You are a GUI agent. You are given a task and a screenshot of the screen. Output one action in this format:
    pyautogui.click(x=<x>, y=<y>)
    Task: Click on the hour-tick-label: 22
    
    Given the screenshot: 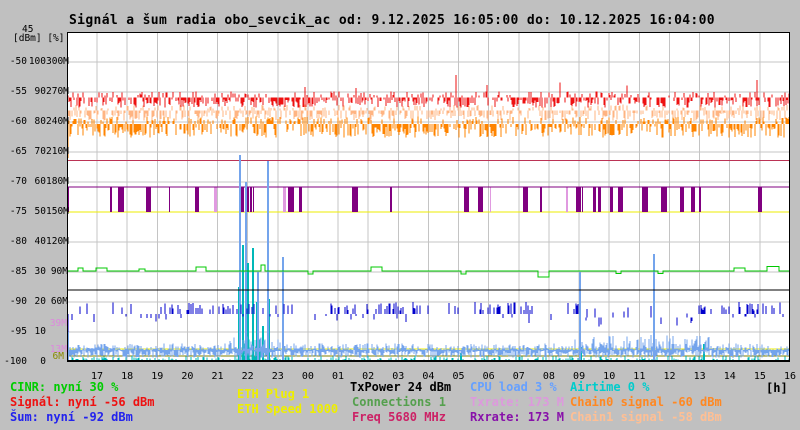 What is the action you would take?
    pyautogui.click(x=247, y=376)
    